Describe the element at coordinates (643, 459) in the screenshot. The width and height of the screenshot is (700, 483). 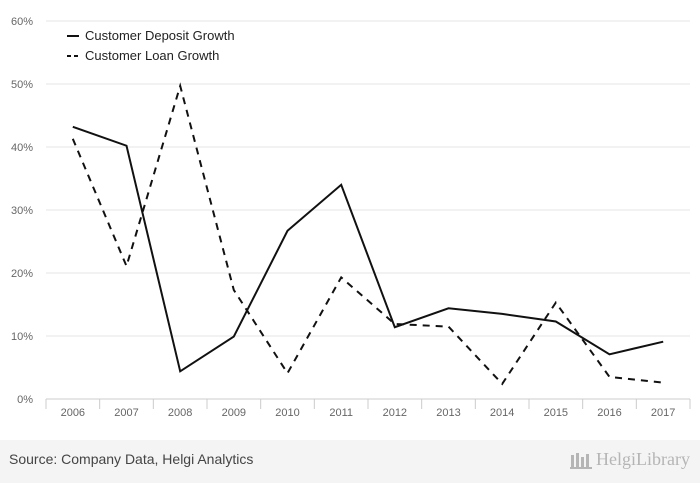
I see `brand-name: HelgiLibrary` at that location.